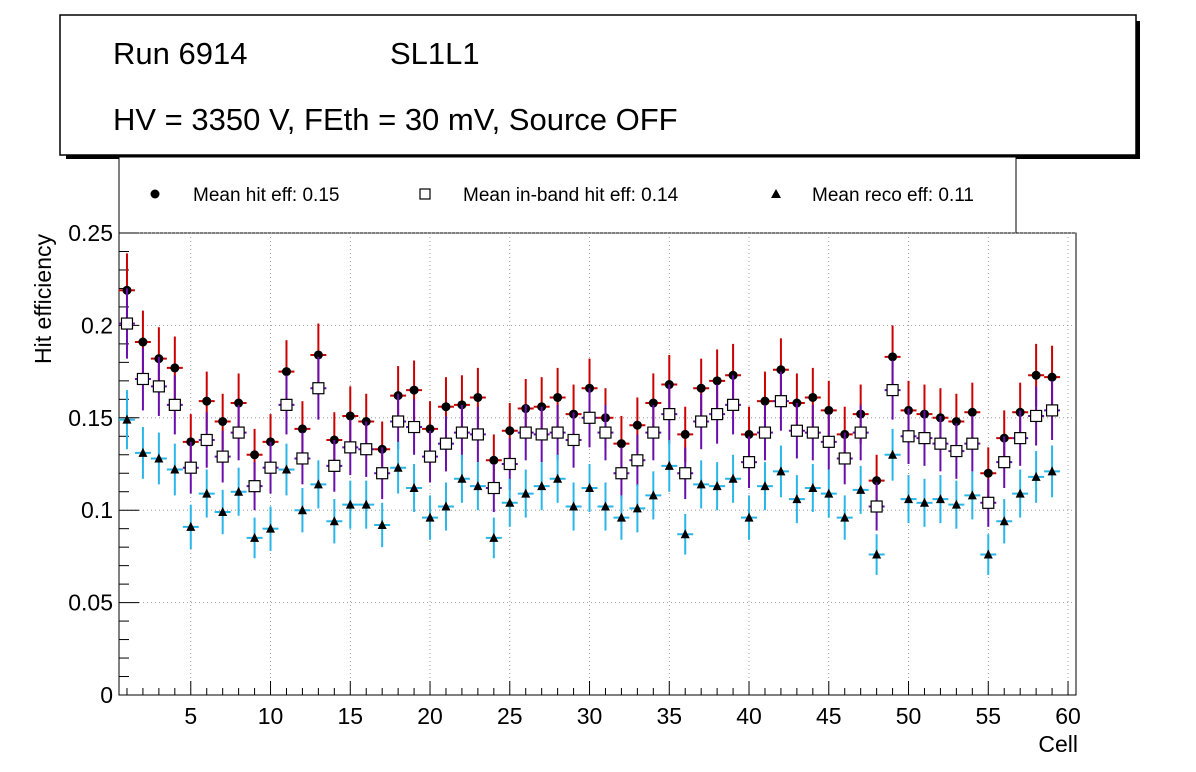 This screenshot has width=1196, height=772. What do you see at coordinates (435, 53) in the screenshot?
I see `layer-label: SL1L1` at bounding box center [435, 53].